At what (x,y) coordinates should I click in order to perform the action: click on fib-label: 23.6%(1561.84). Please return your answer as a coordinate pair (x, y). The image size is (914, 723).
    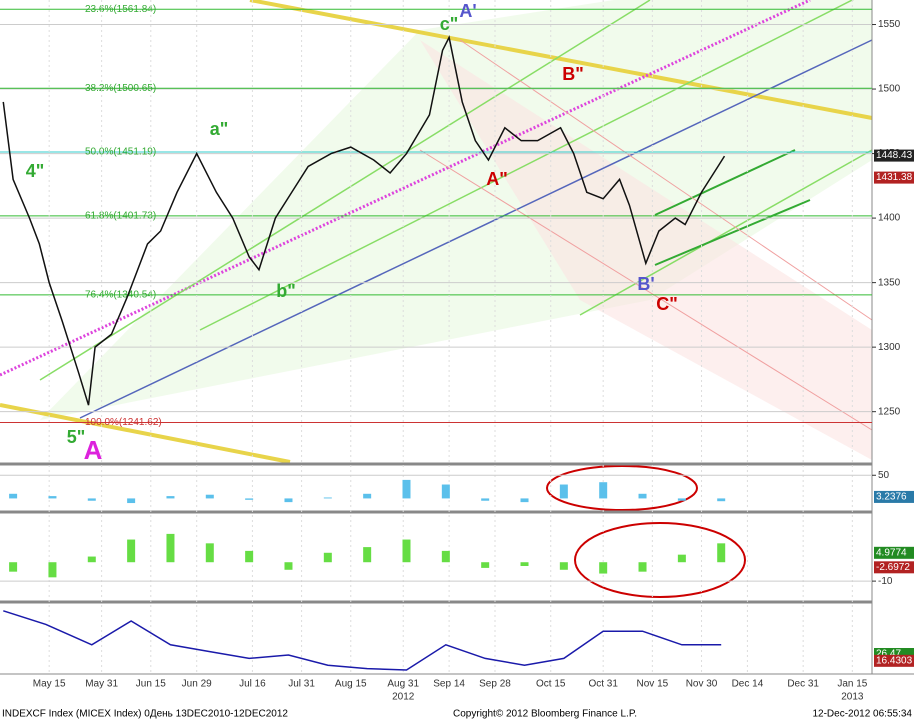
    Looking at the image, I should click on (120, 9).